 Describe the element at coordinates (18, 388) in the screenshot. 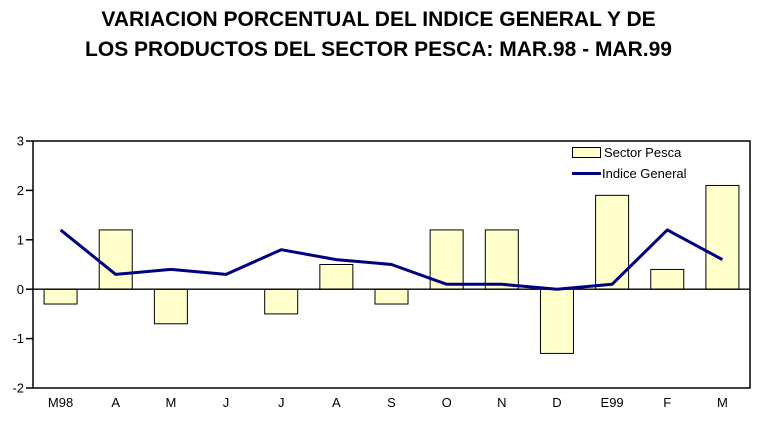

I see `y-tick-label: -2` at that location.